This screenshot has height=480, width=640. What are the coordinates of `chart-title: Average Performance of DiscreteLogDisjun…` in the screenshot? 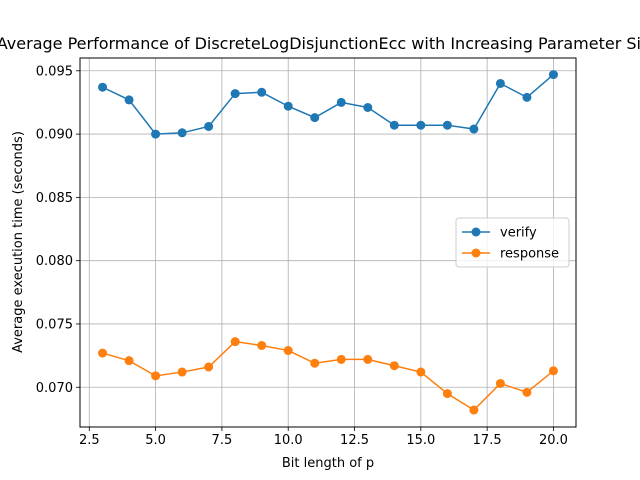 It's located at (320, 43).